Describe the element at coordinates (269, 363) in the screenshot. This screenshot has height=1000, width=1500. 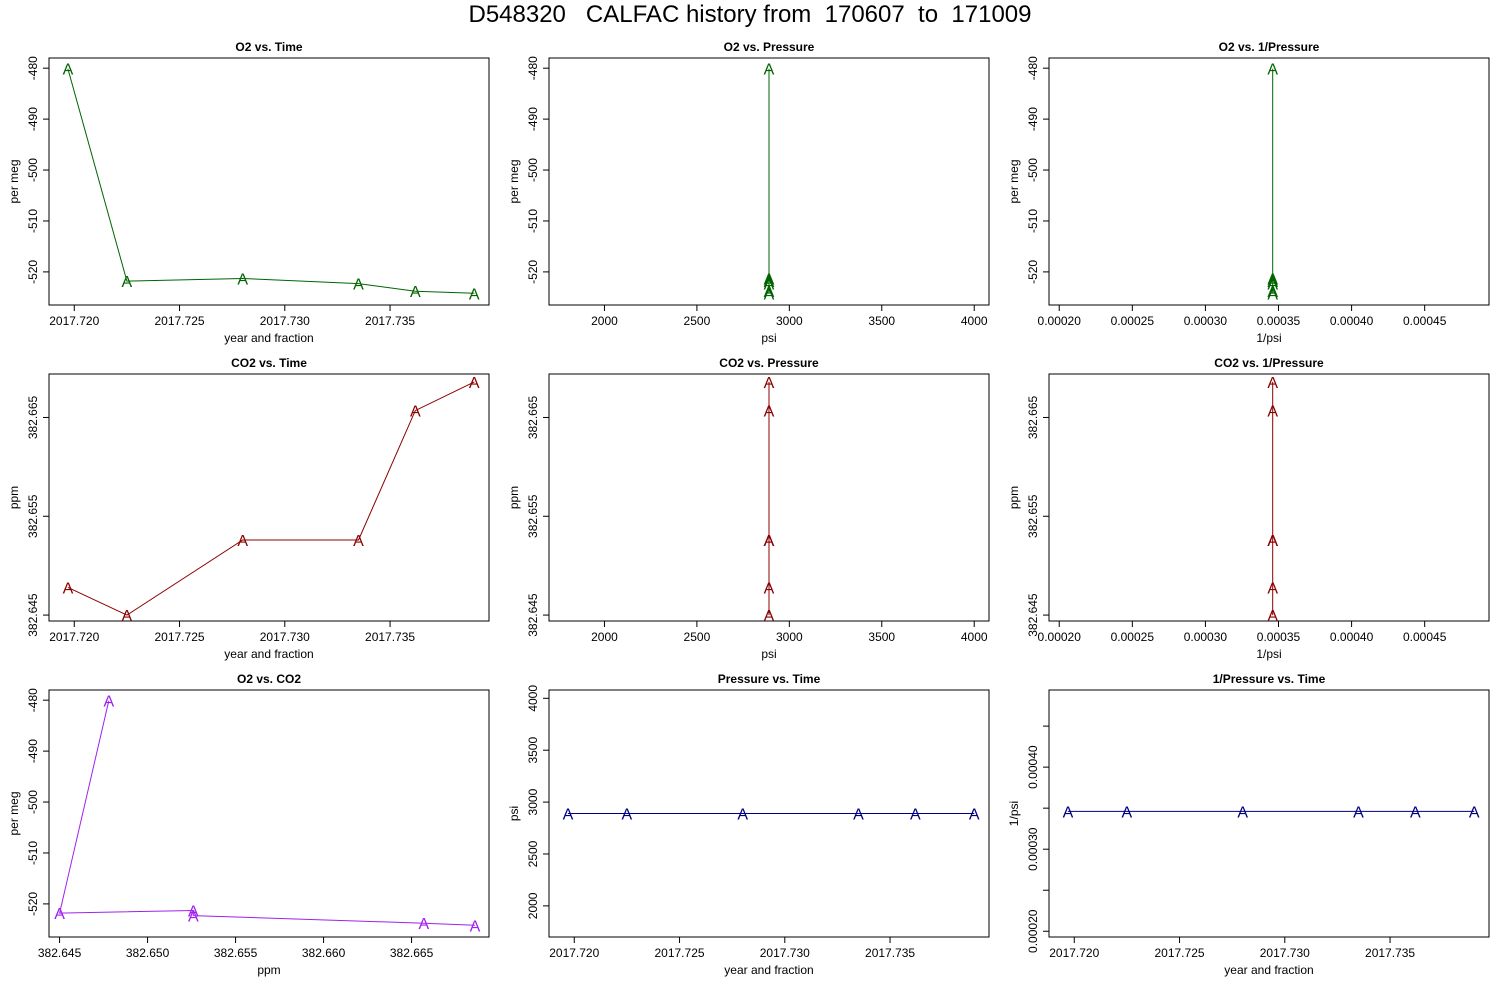
I see `chart-title: CO2 vs. Time` at that location.